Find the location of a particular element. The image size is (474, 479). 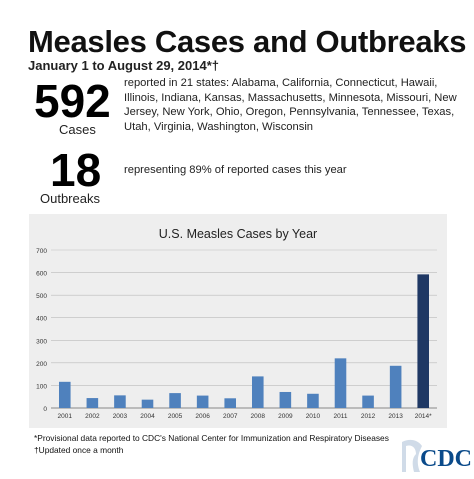

x-tick-label: 2008 is located at coordinates (258, 416).